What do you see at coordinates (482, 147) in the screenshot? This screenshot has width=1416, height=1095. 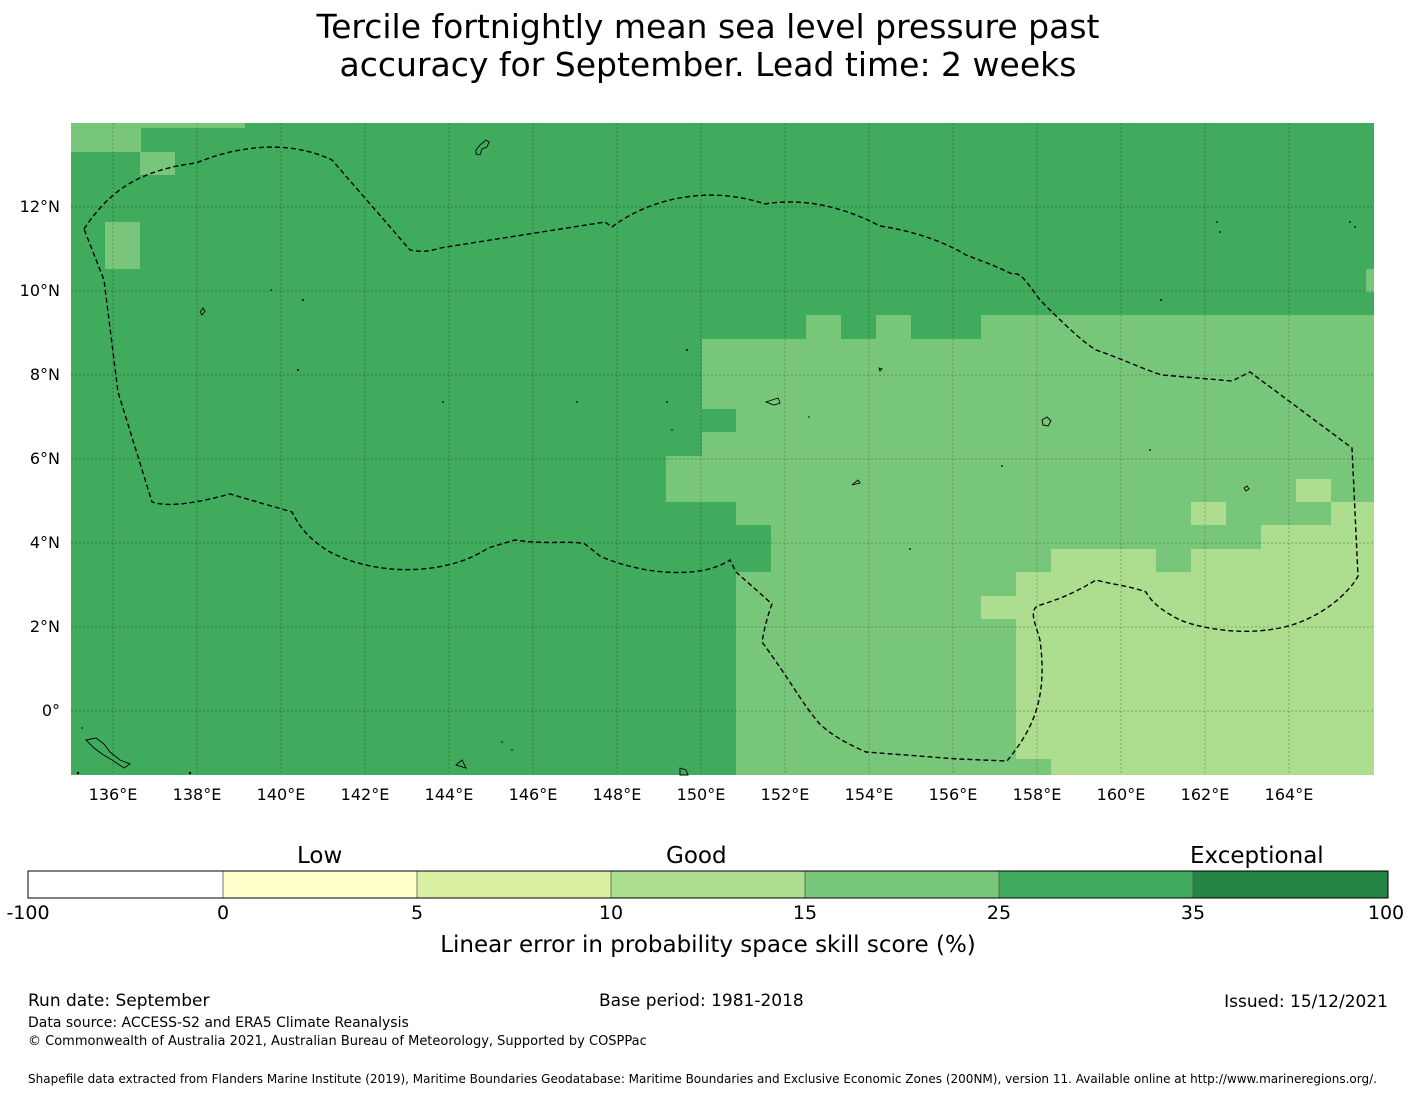 I see `island-guam` at bounding box center [482, 147].